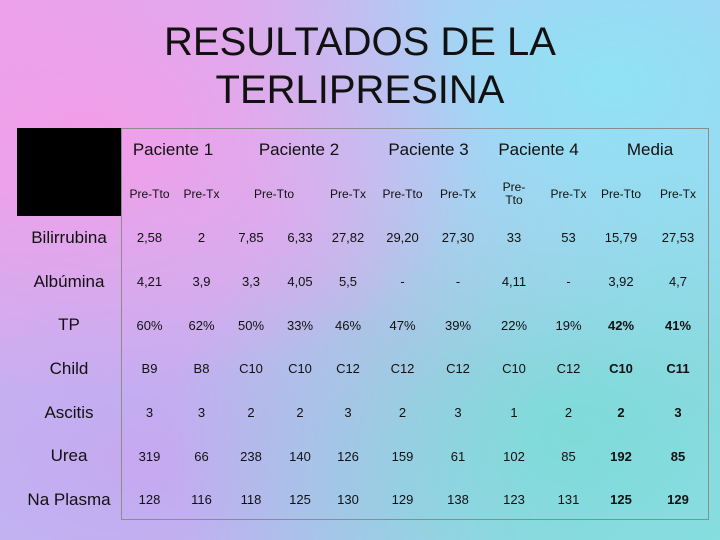 This screenshot has width=720, height=540. Describe the element at coordinates (514, 200) in the screenshot. I see `subheader-pre-tto-part2: Tto` at that location.